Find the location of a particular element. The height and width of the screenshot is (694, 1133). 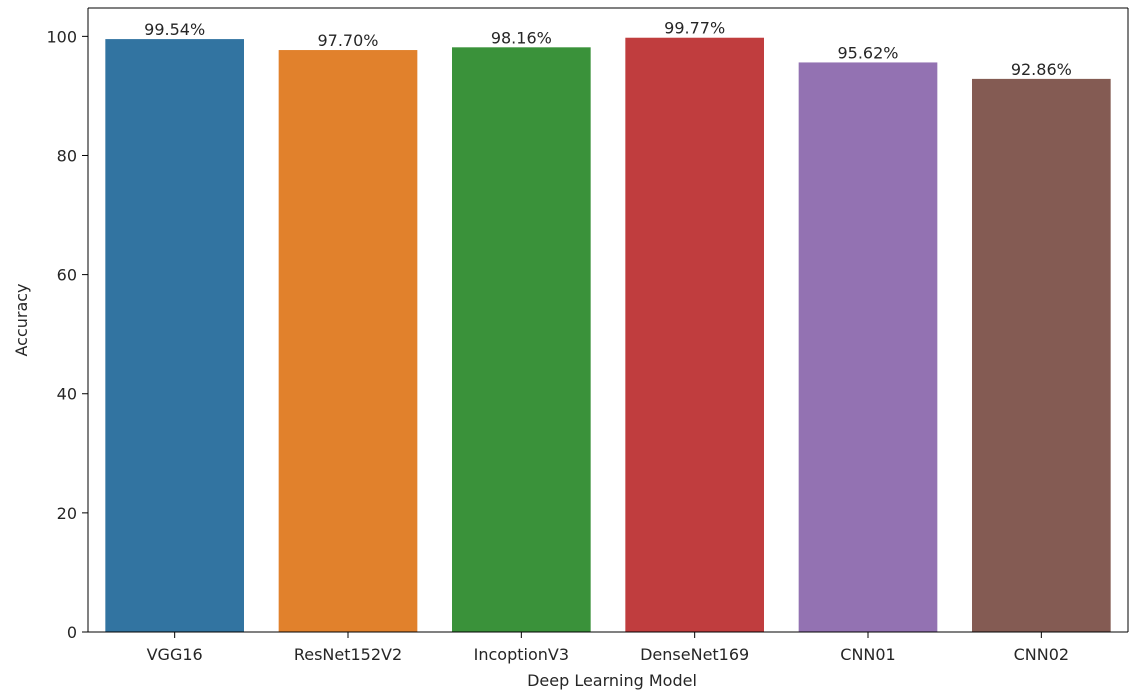

bar-cnn01 is located at coordinates (868, 347).